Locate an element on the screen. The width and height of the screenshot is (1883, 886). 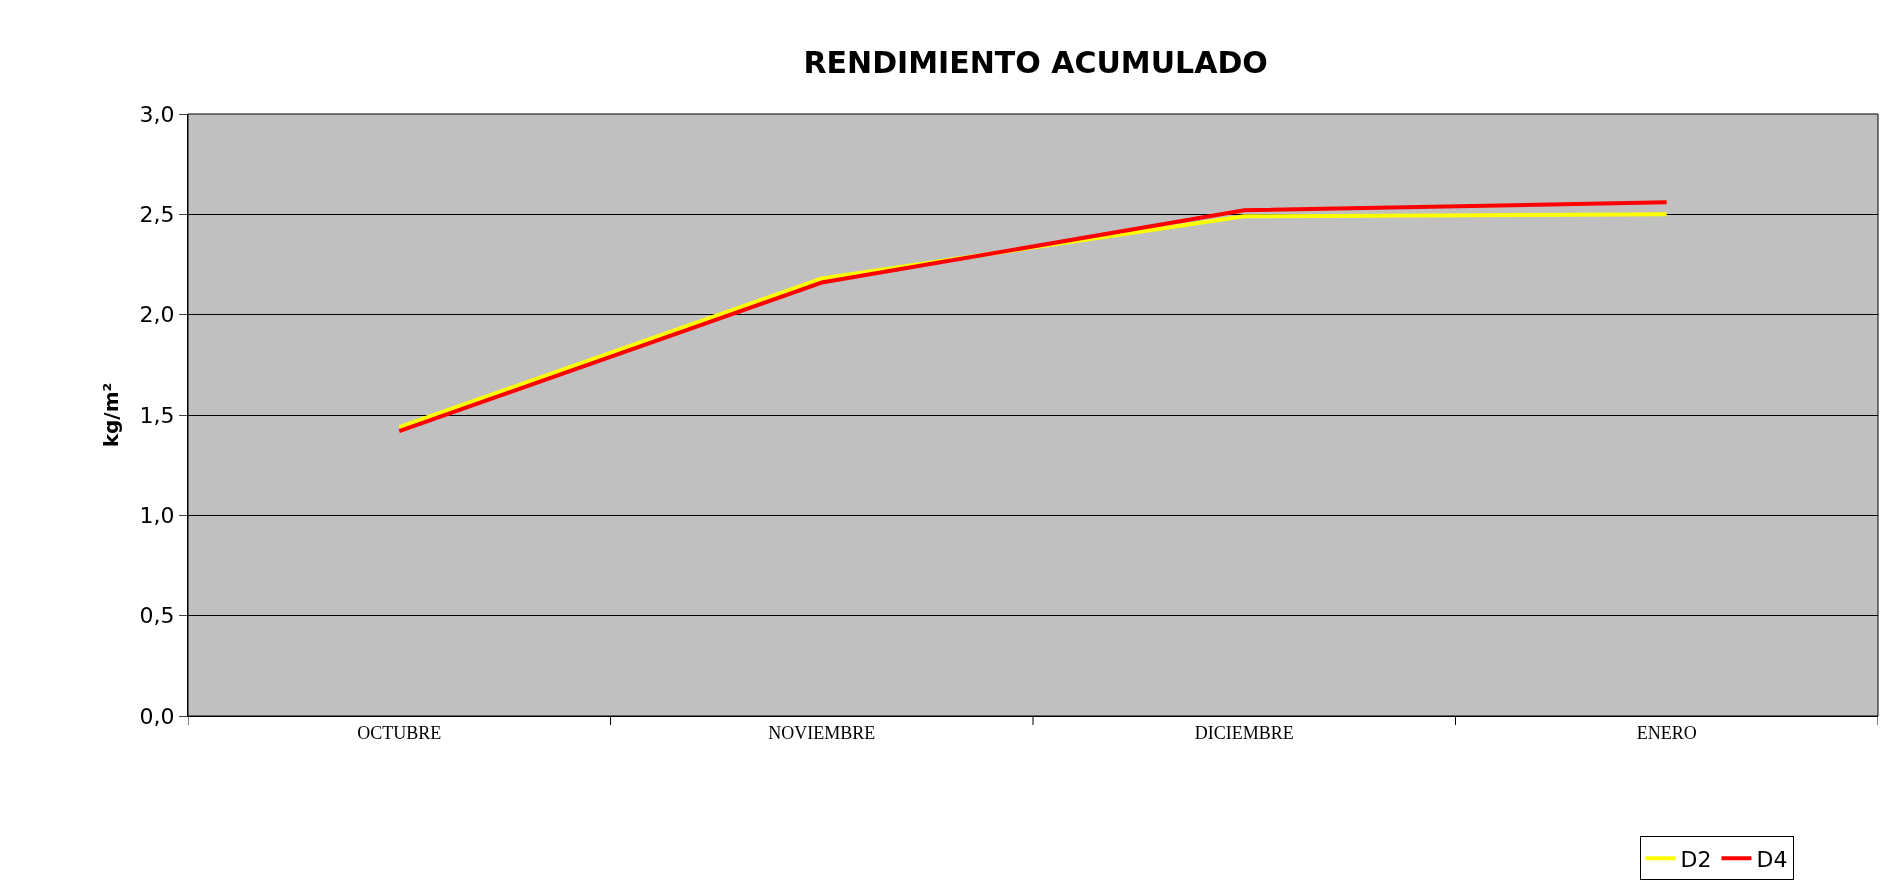
y-tick-label: 2,5 is located at coordinates (157, 215).